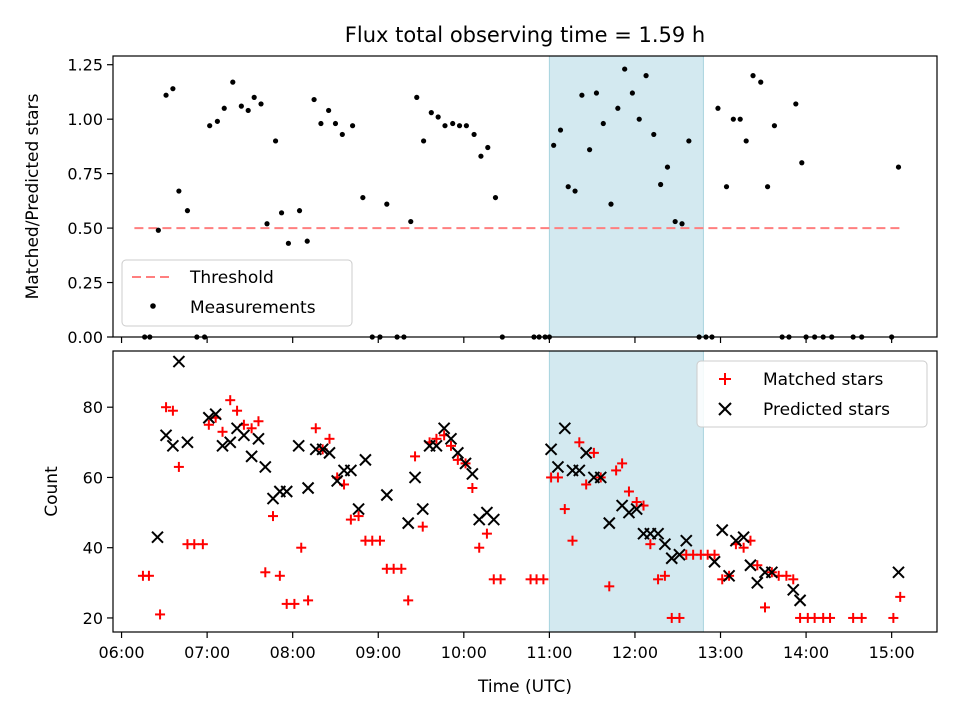 The width and height of the screenshot is (960, 720). Describe the element at coordinates (90, 201) in the screenshot. I see `top-y-ticks: 0.00 0.25 0.50 0.75 1.00 1.25` at that location.